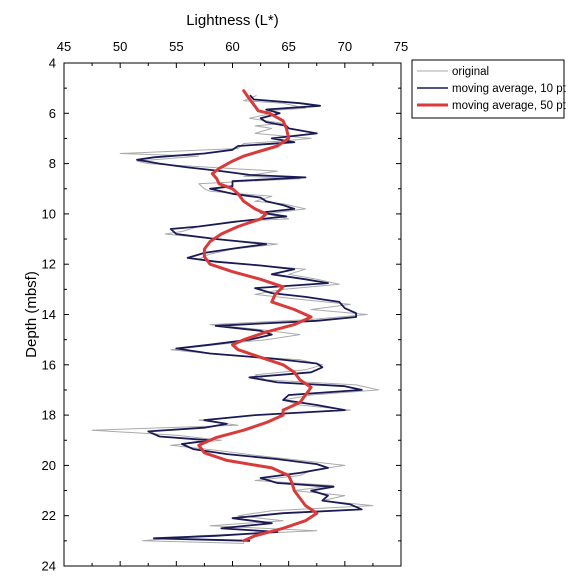 This screenshot has width=570, height=586. What do you see at coordinates (470, 72) in the screenshot?
I see `legend-label-original: original` at bounding box center [470, 72].